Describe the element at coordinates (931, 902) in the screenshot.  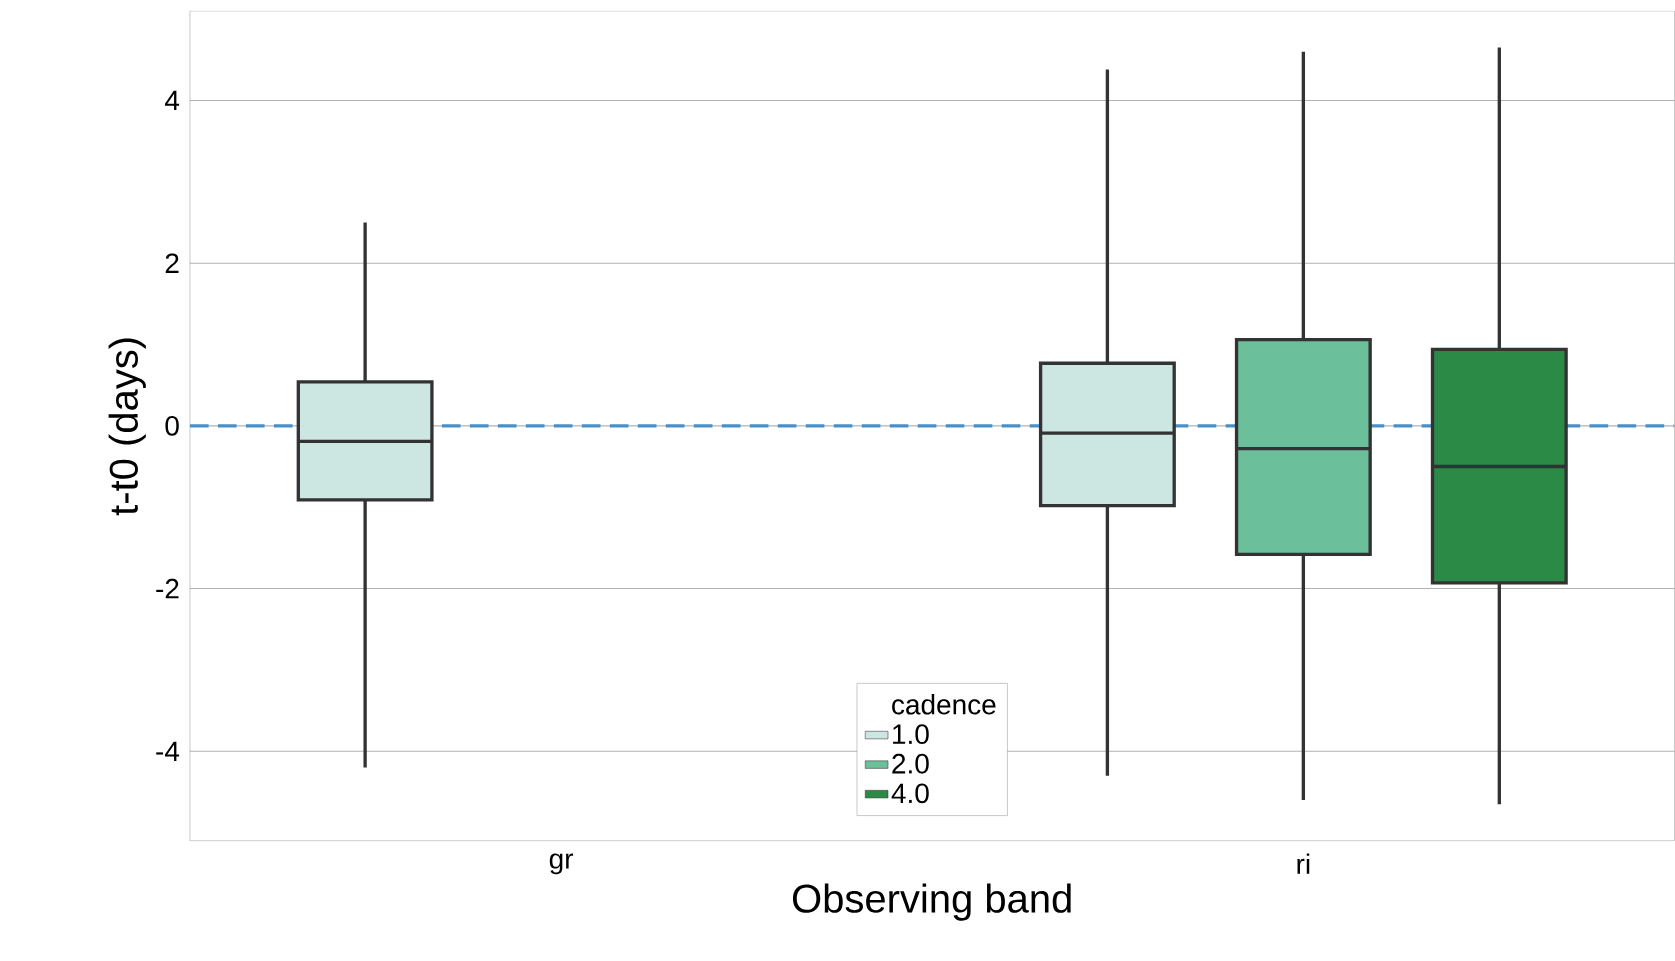
I see `x-axis-title: Observing band` at that location.